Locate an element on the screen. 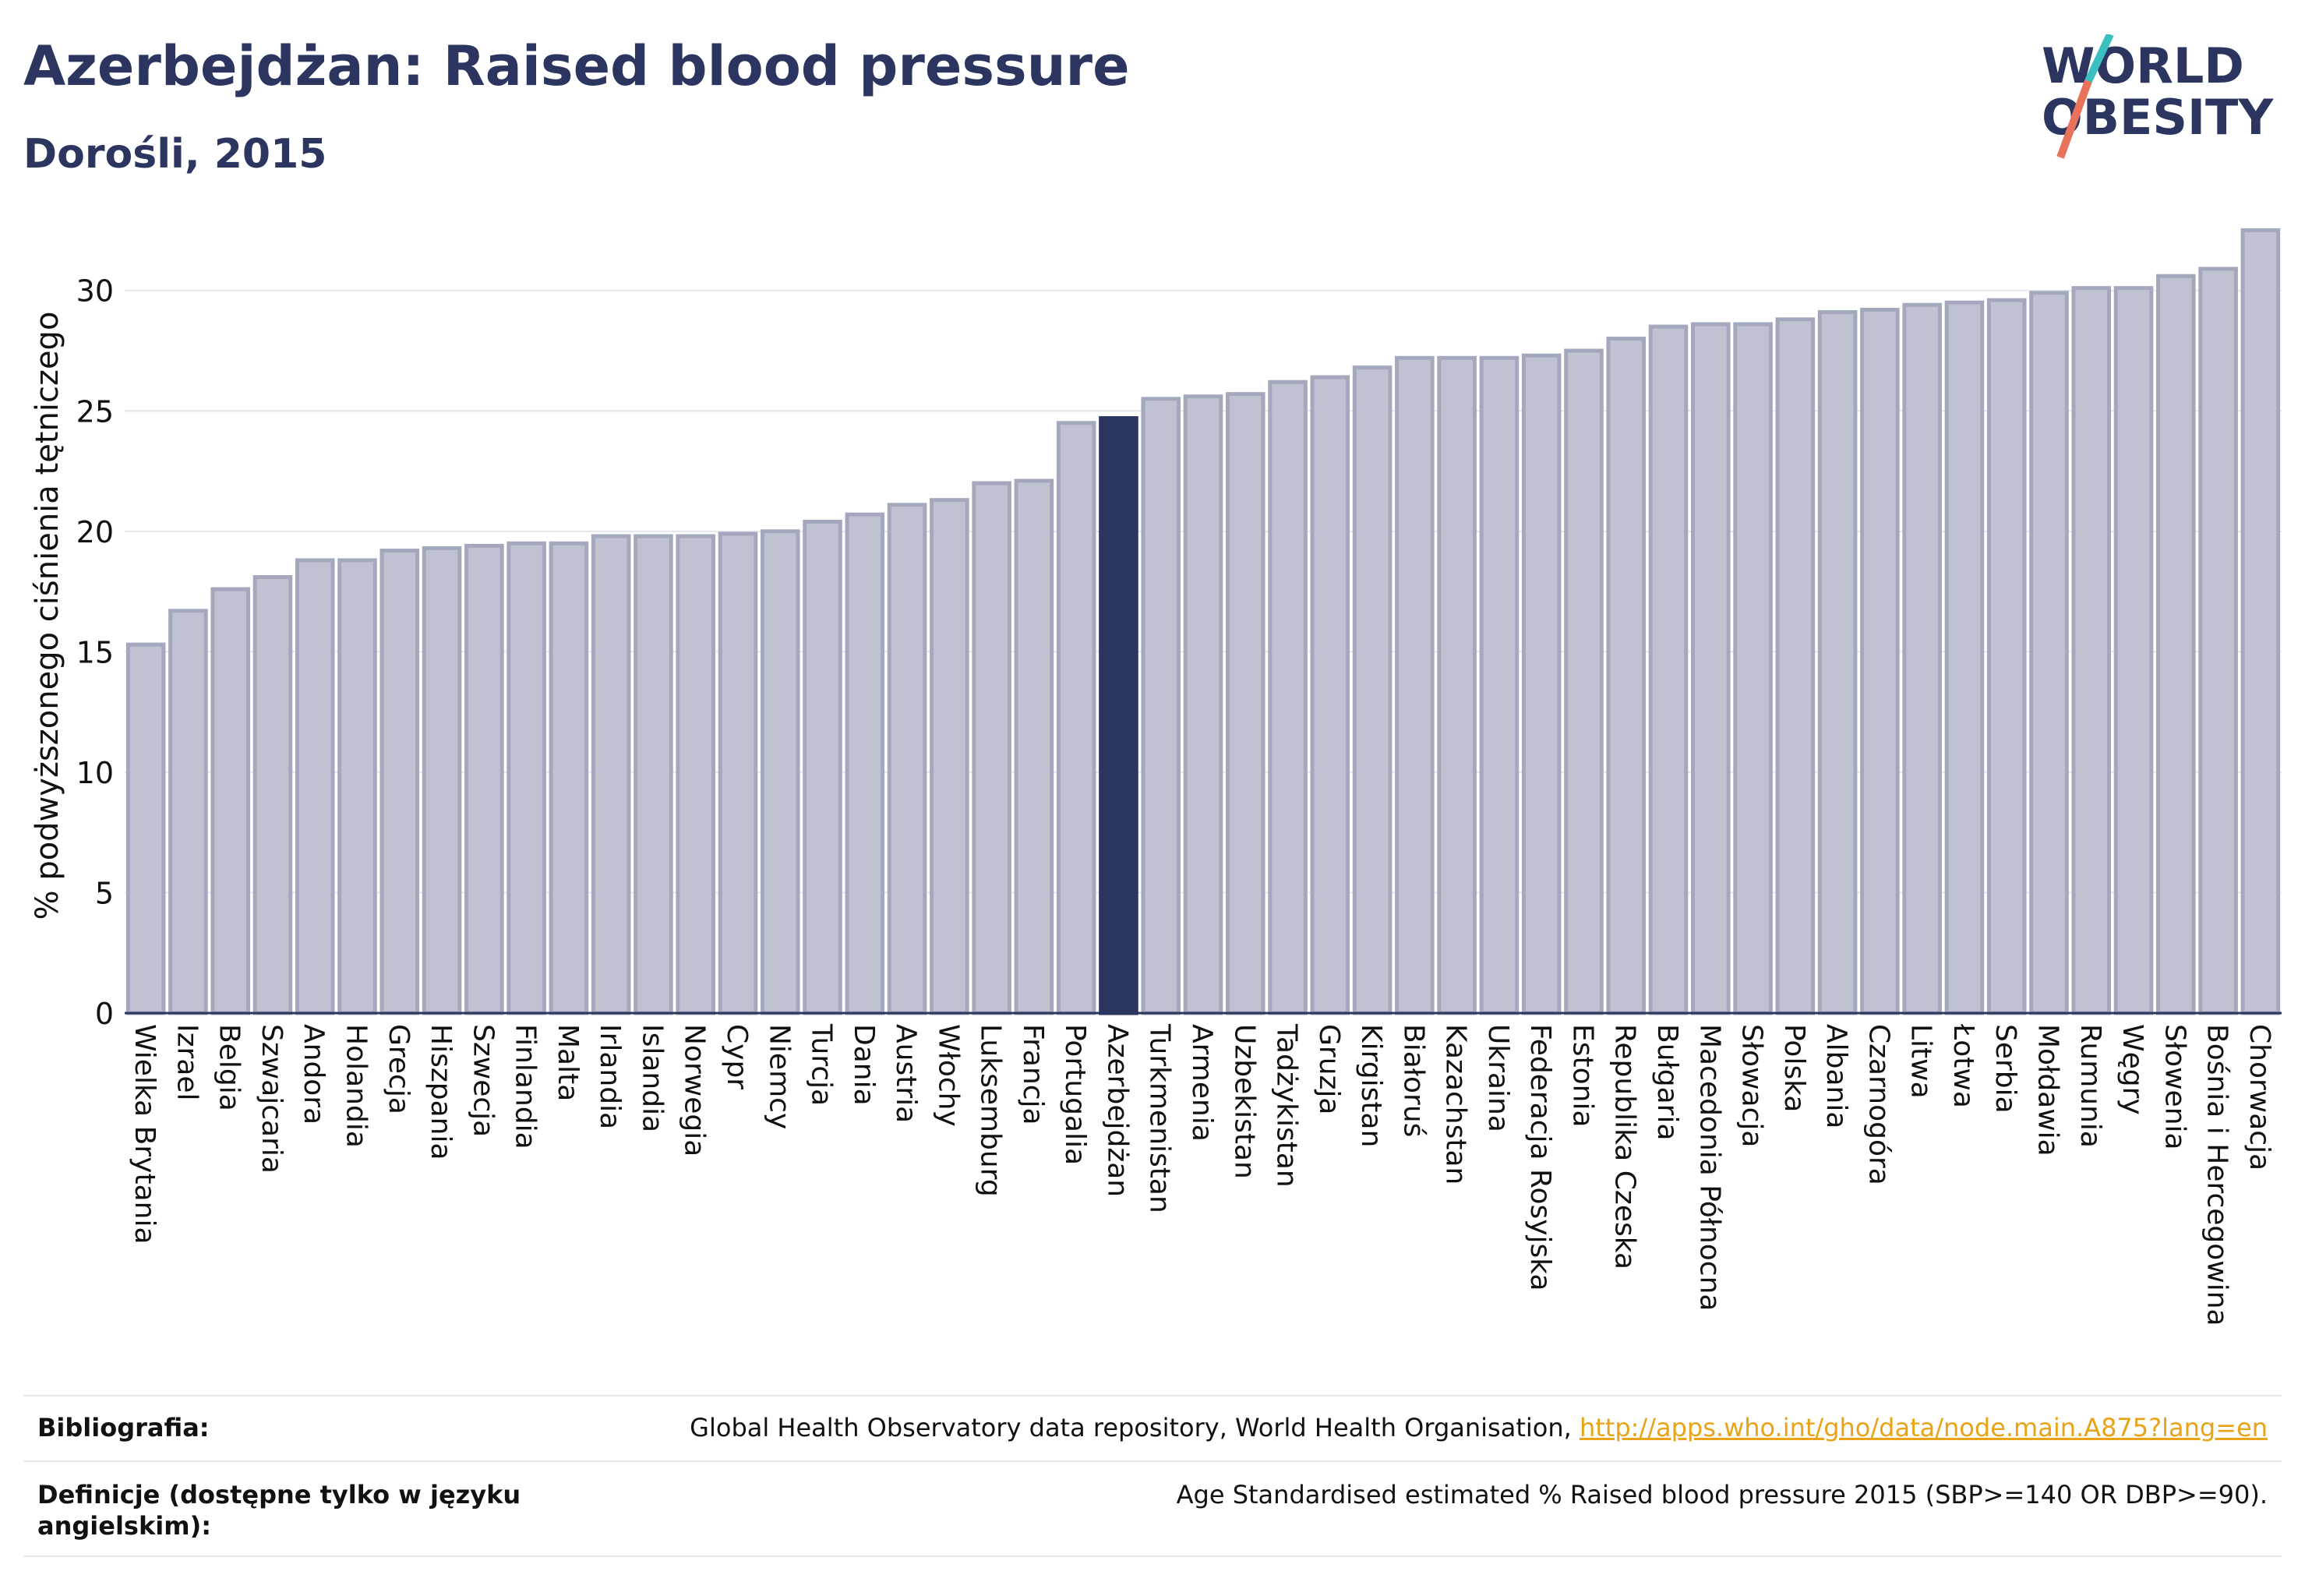 This screenshot has width=2305, height=1596. y-tick-label: 30 is located at coordinates (95, 291).